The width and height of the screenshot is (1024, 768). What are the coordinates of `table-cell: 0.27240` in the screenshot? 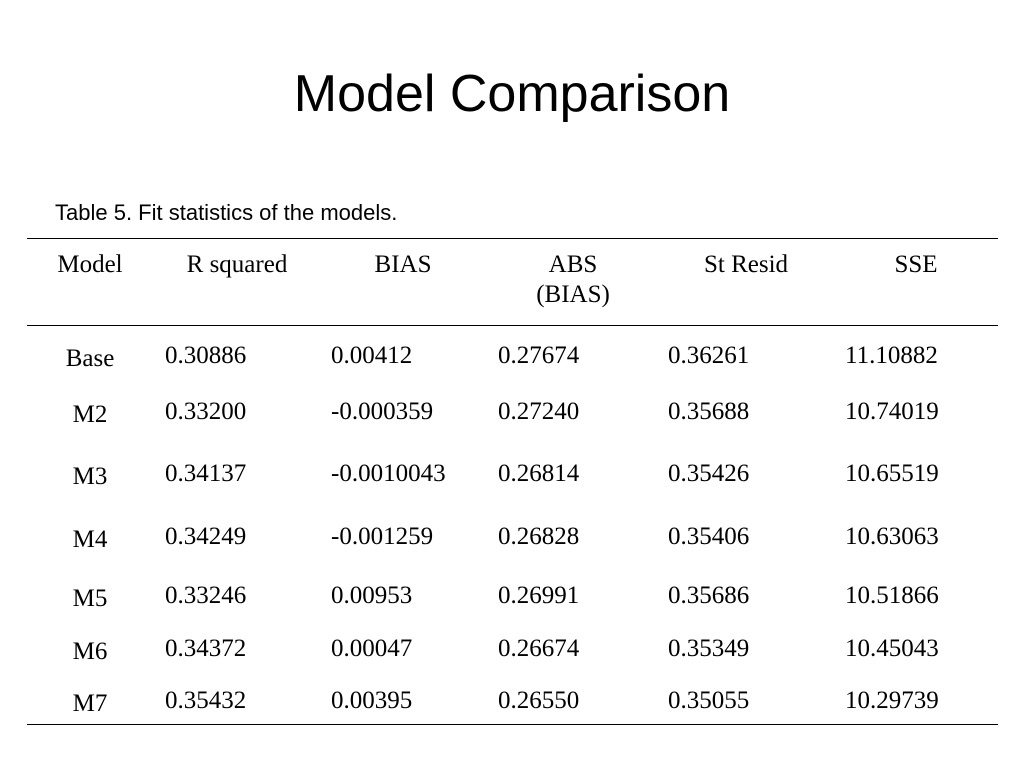 It's located at (539, 411).